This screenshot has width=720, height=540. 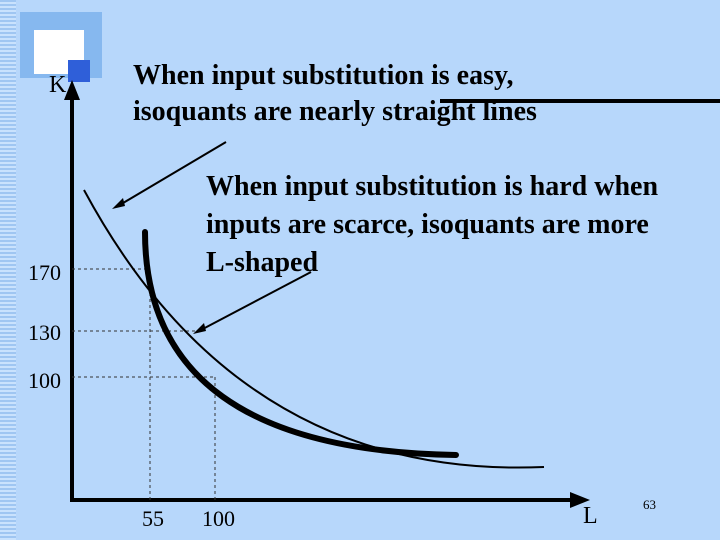 I want to click on x-axis-label: L, so click(x=590, y=516).